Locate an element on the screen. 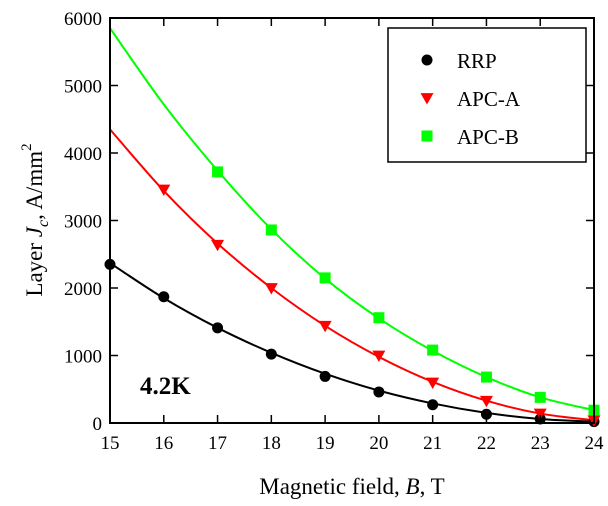 The height and width of the screenshot is (506, 608). y-tick-label: 3000 is located at coordinates (83, 222).